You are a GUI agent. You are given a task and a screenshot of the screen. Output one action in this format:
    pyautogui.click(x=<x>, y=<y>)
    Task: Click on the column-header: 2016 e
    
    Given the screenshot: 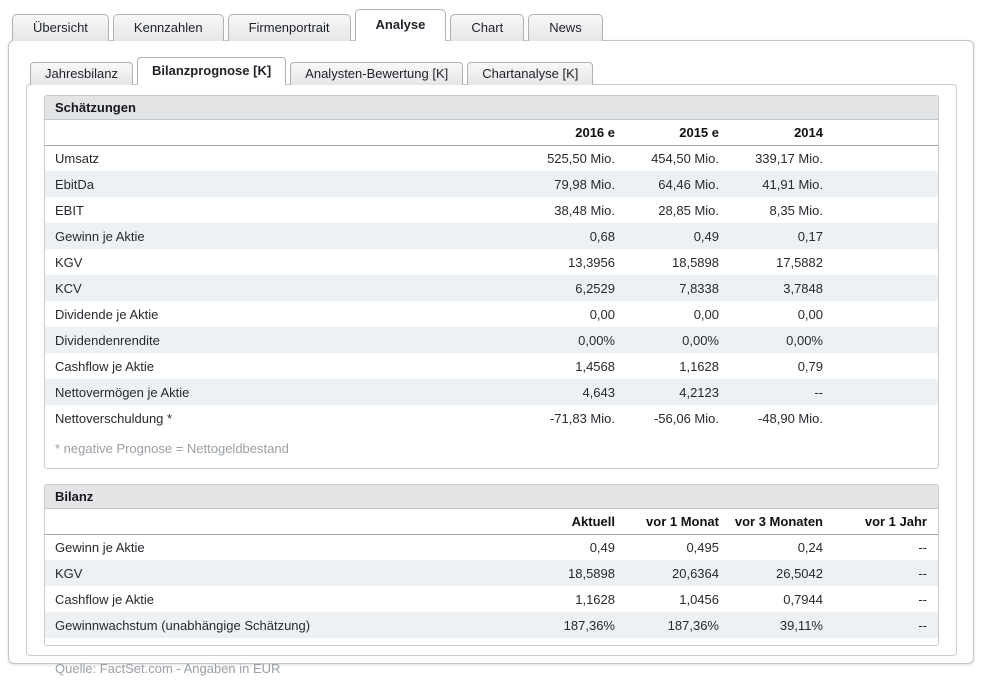 What is the action you would take?
    pyautogui.click(x=563, y=133)
    